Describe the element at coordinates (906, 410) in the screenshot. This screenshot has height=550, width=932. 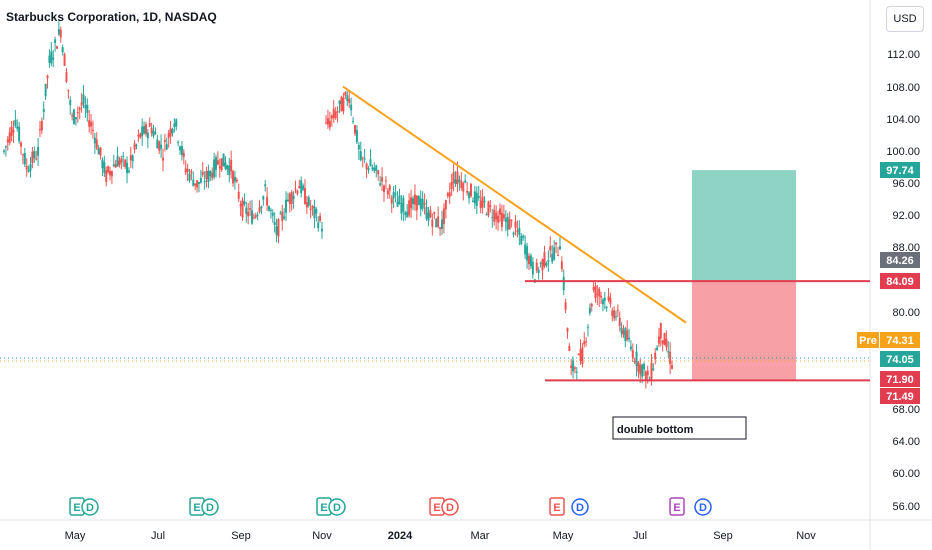
I see `y-tick-label: 68.00` at that location.